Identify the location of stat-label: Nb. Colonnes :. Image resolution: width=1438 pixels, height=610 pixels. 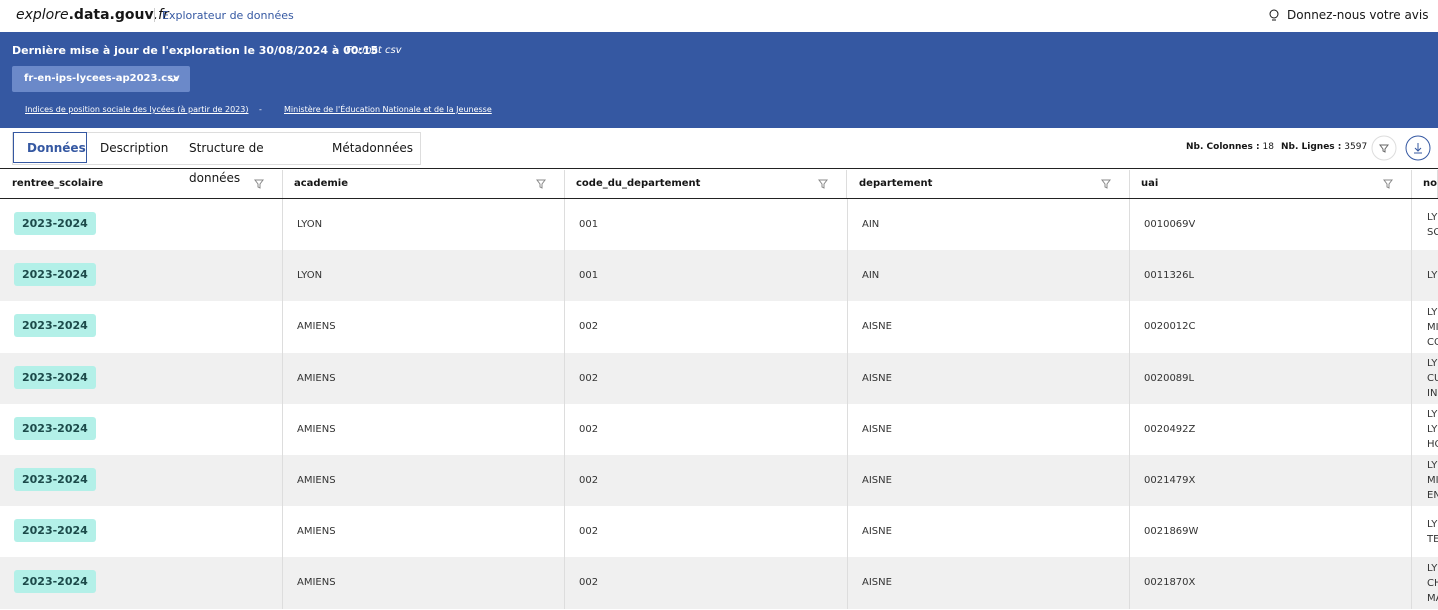
(1223, 147).